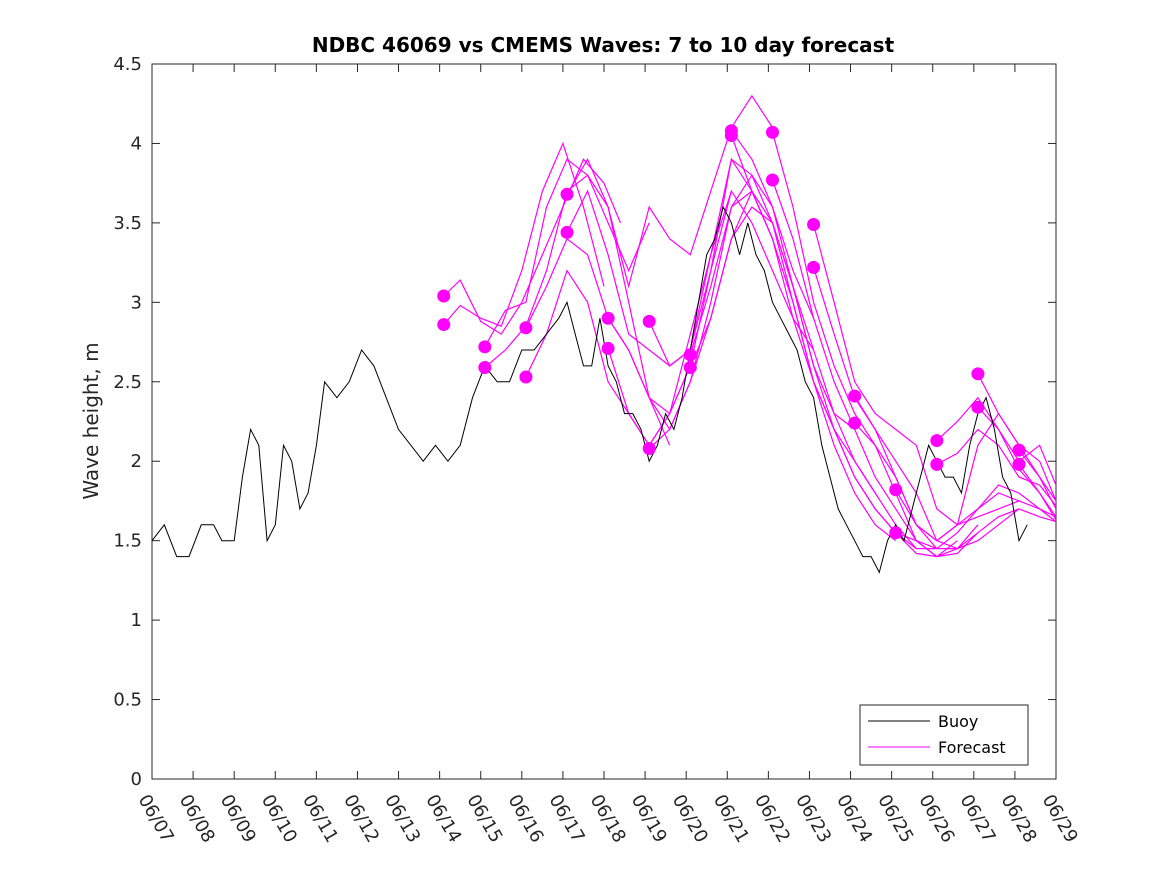  What do you see at coordinates (279, 818) in the screenshot?
I see `x-tick-label: 06/10` at bounding box center [279, 818].